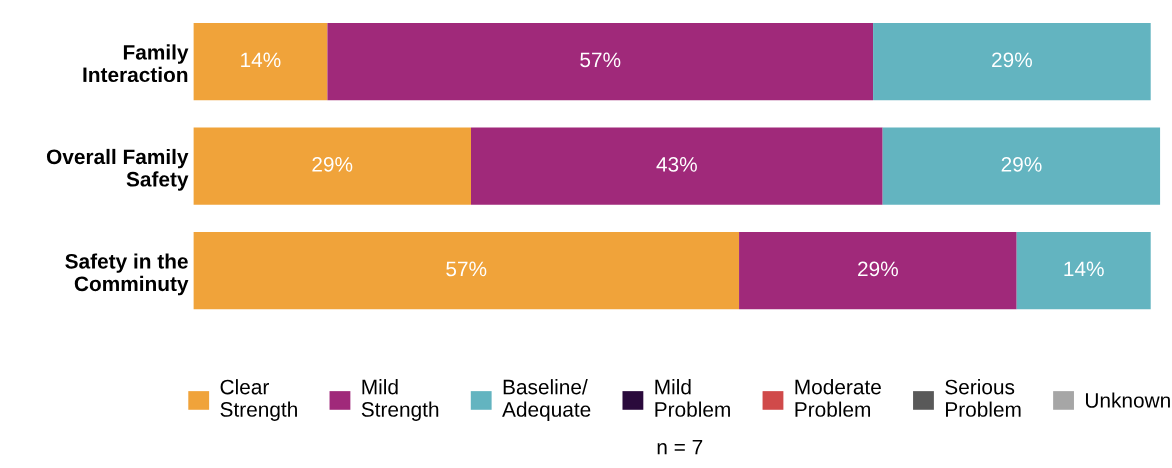 This screenshot has height=468, width=1172. What do you see at coordinates (127, 274) in the screenshot?
I see `y-tick-label: Safety in the Comminuty` at bounding box center [127, 274].